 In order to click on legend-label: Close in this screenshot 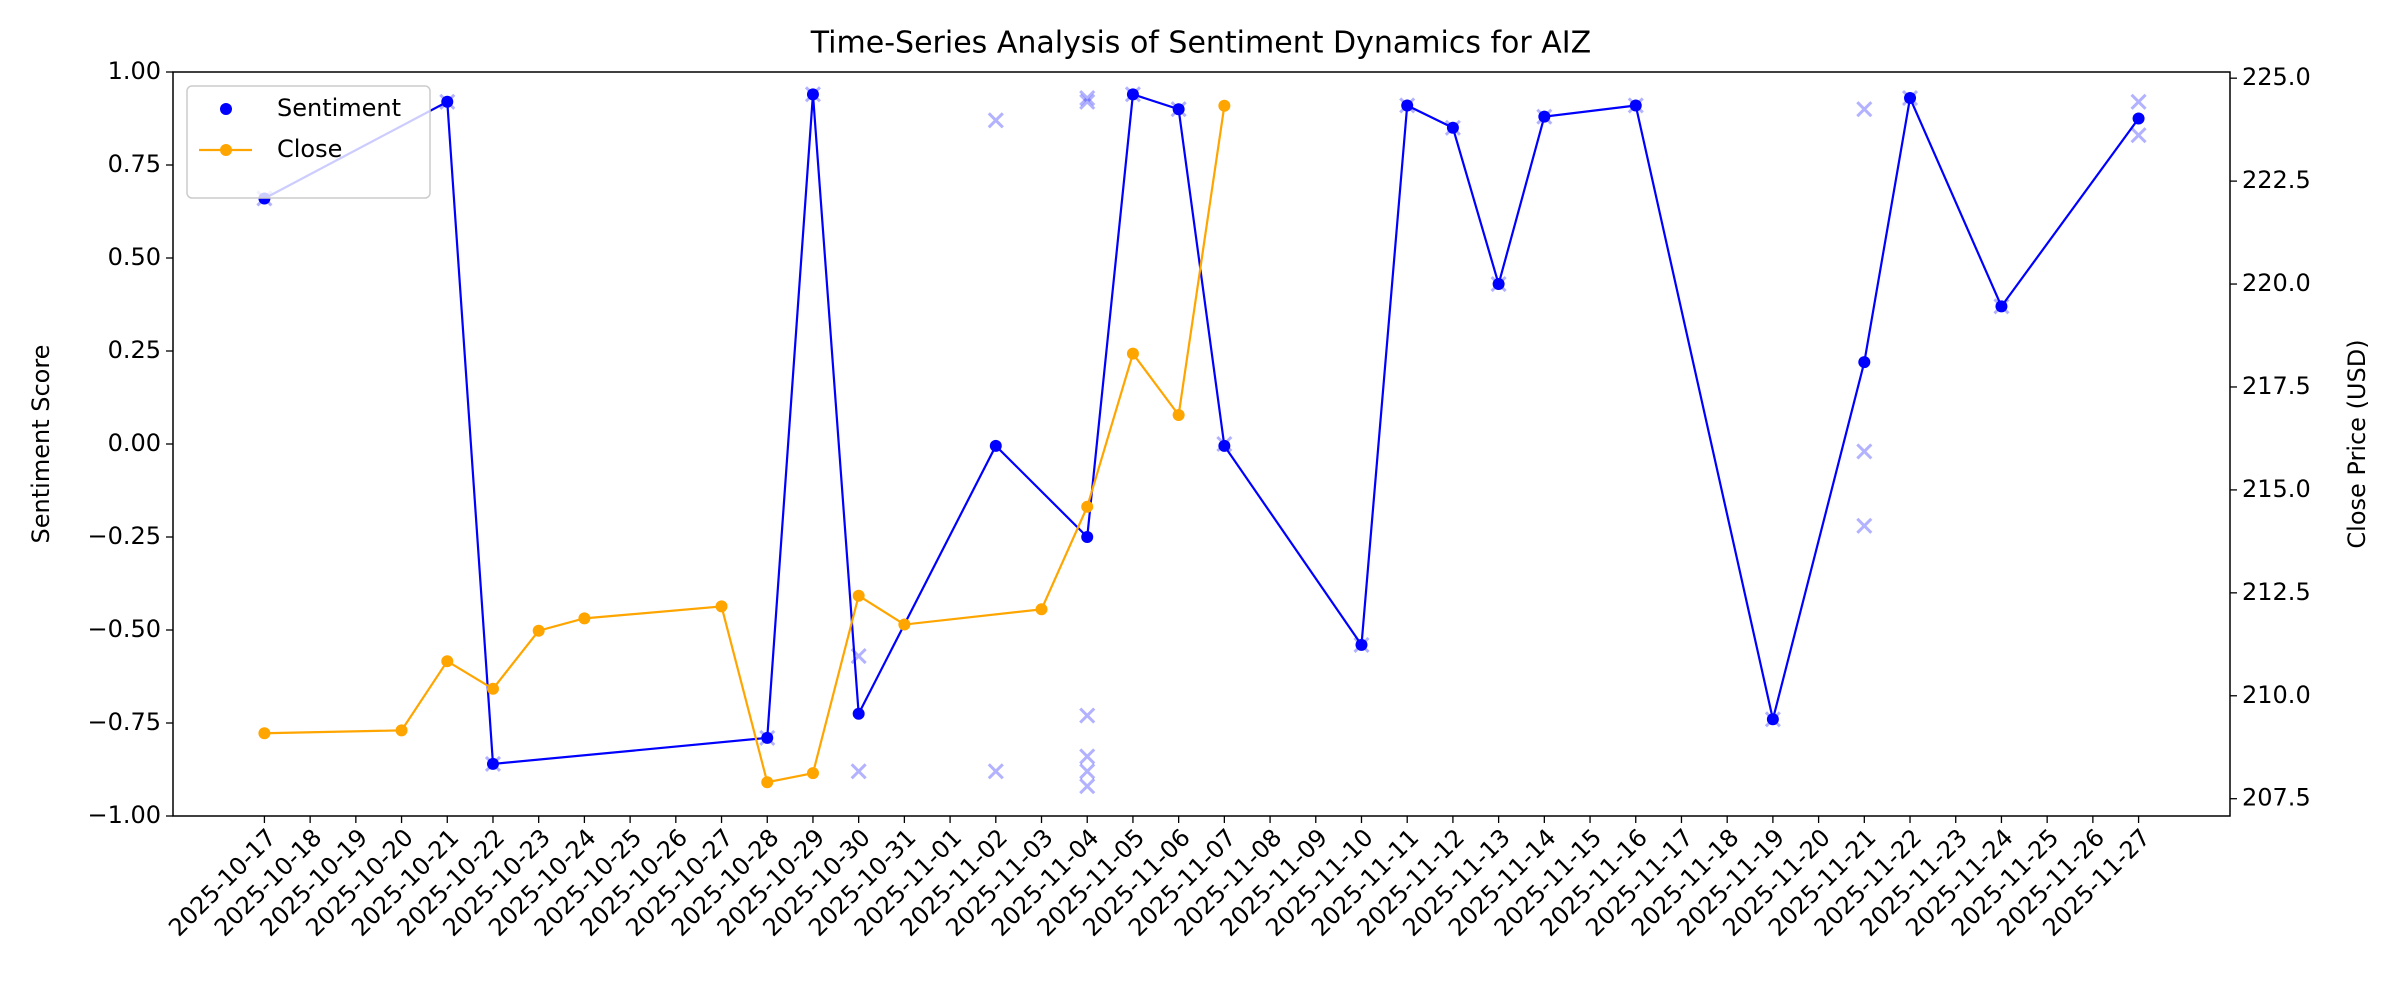, I will do `click(309, 149)`.